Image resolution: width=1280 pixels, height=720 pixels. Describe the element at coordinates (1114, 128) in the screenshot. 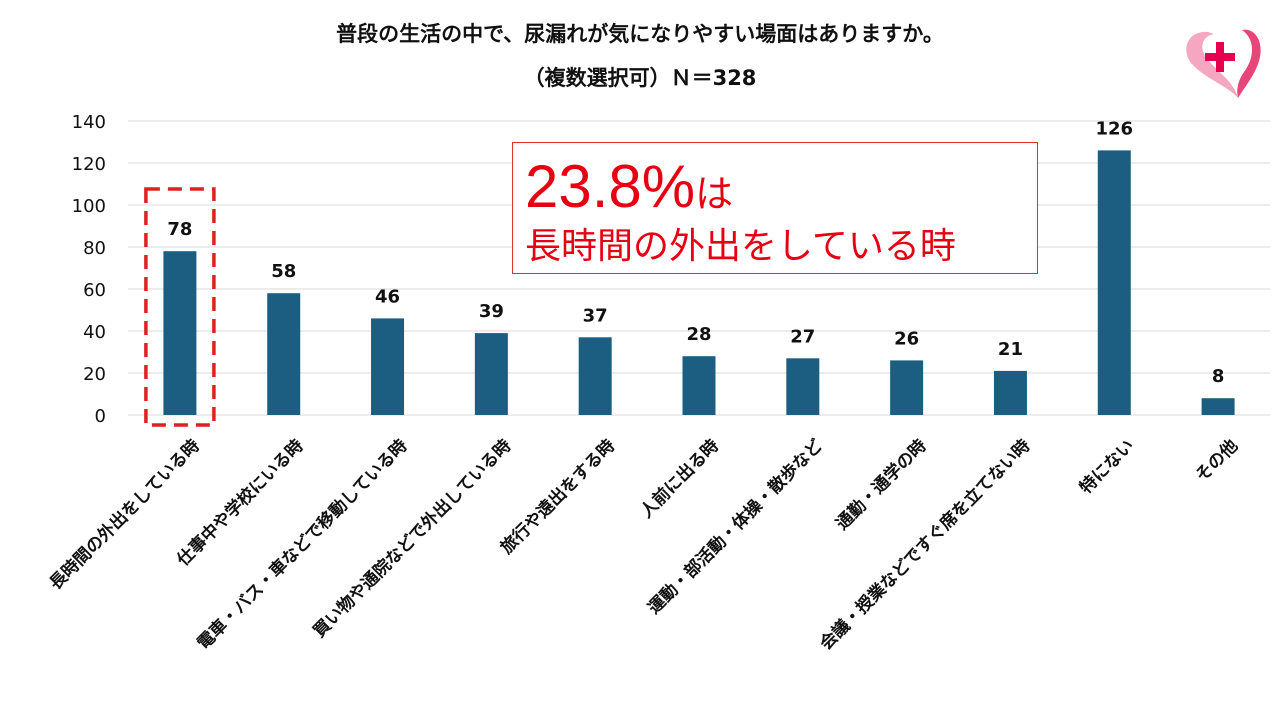

I see `data-label: 126` at that location.